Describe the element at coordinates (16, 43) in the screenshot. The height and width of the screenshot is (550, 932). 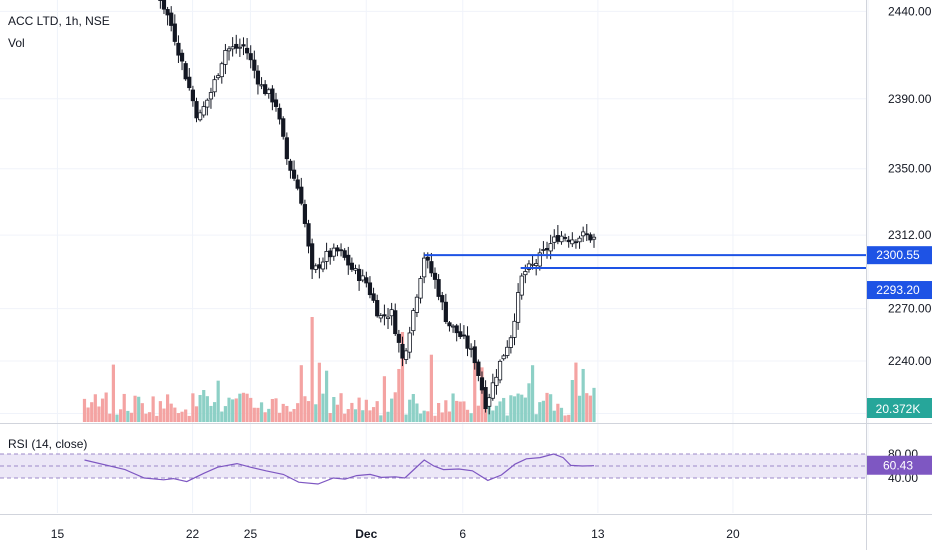
I see `volume-legend: Vol` at that location.